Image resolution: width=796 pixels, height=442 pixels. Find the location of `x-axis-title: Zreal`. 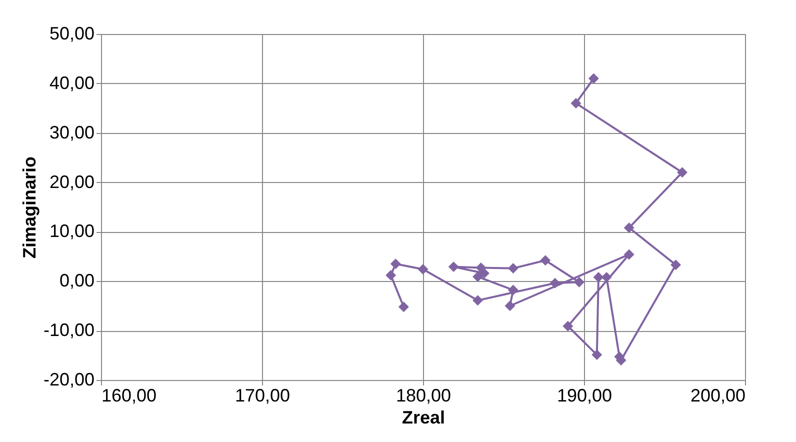

x-axis-title: Zreal is located at coordinates (424, 418).